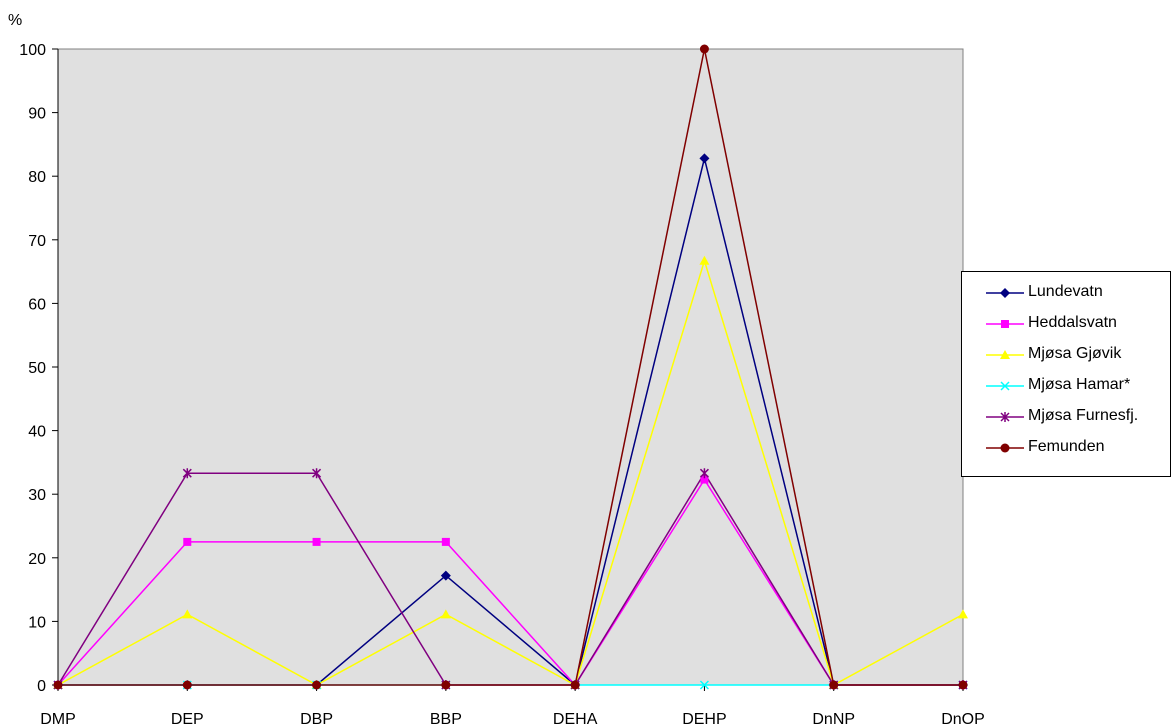 The width and height of the screenshot is (1173, 725). Describe the element at coordinates (37, 559) in the screenshot. I see `y-tick-label: 20` at that location.